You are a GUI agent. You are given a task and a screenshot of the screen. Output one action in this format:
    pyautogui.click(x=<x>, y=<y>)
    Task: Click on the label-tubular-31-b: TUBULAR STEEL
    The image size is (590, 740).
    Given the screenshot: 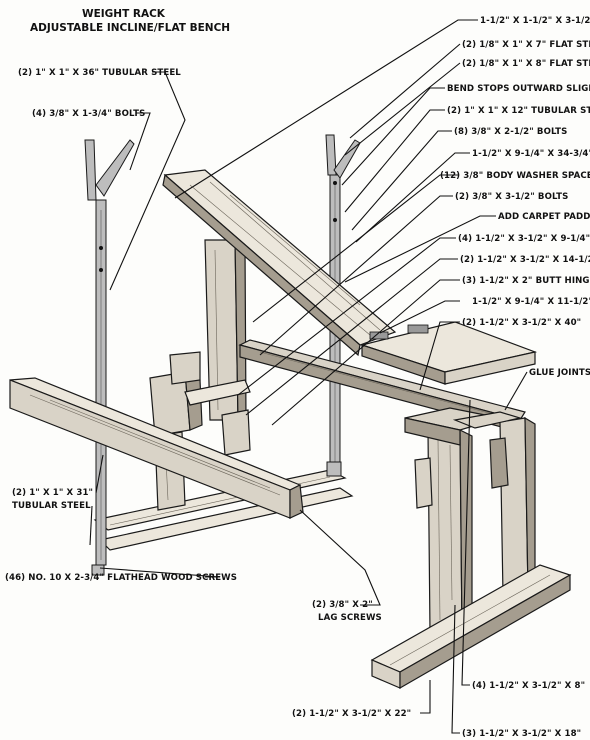 What is the action you would take?
    pyautogui.click(x=51, y=506)
    